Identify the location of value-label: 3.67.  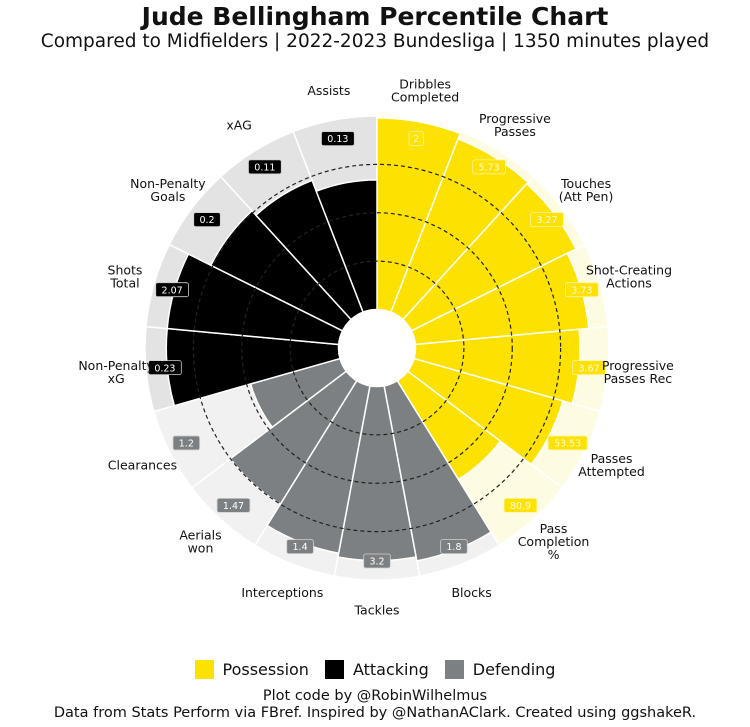
(589, 368).